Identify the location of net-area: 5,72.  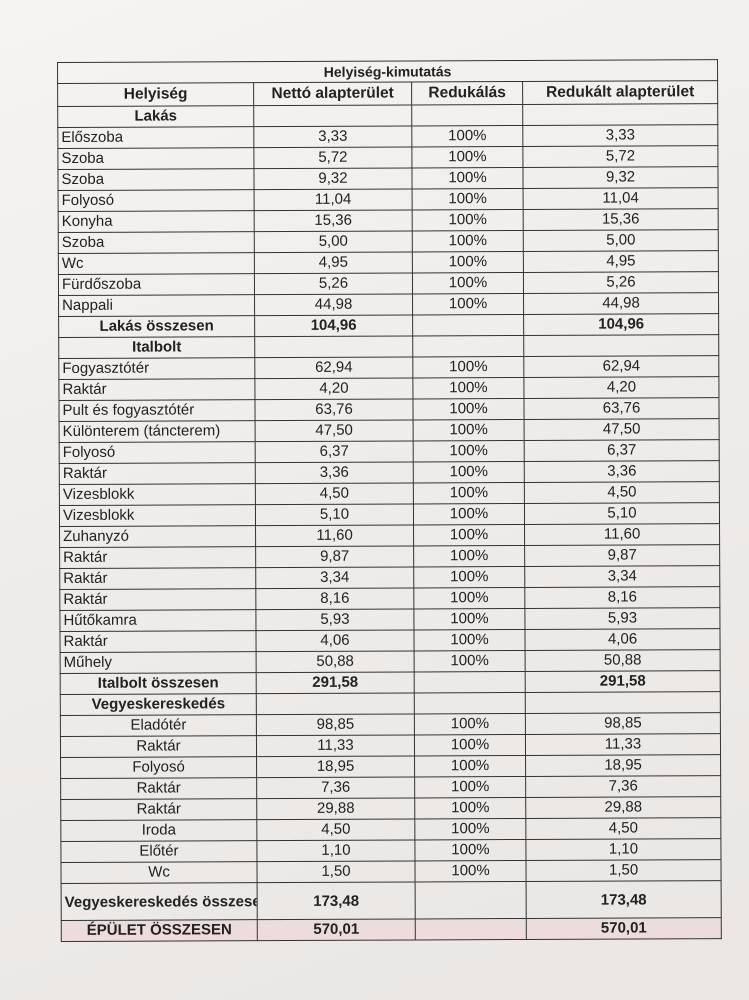
(332, 157).